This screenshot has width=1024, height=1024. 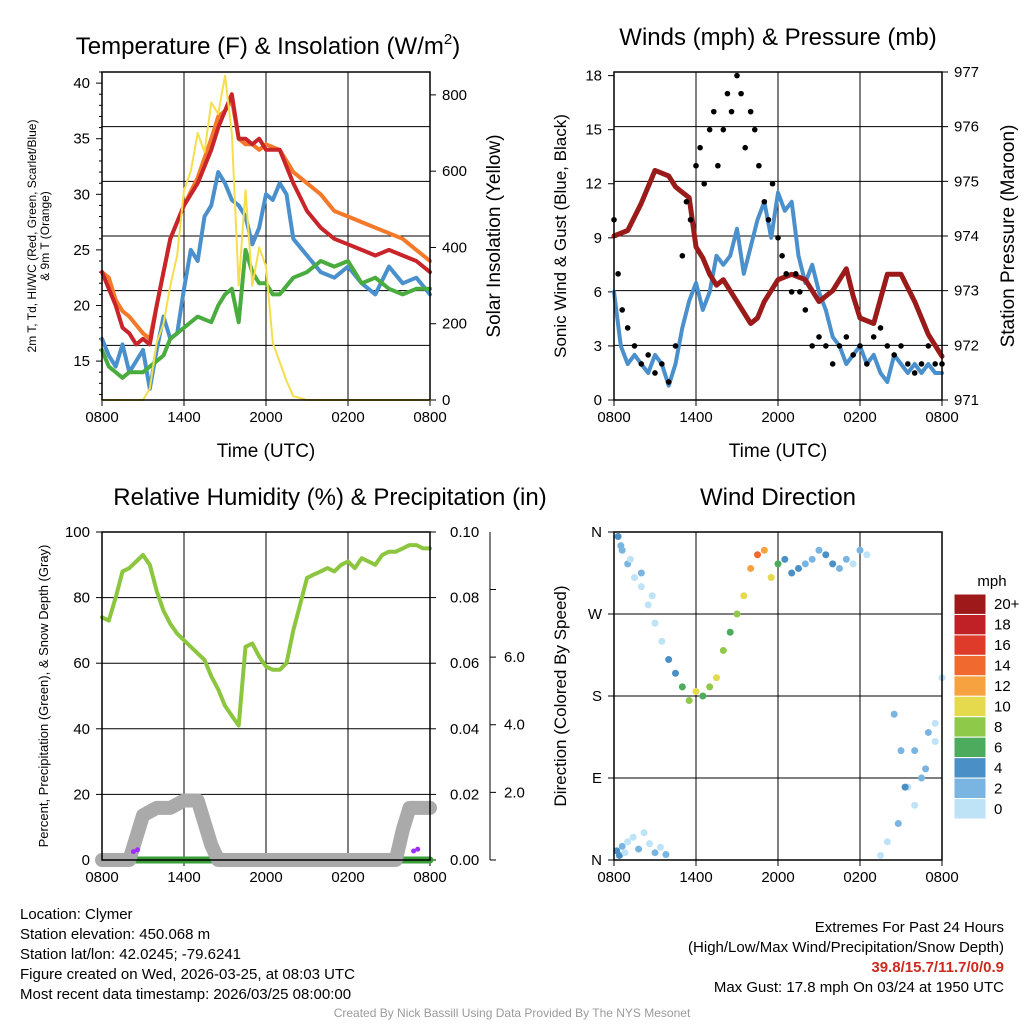 I want to click on humidity-xtick-label: 1400, so click(x=183, y=877).